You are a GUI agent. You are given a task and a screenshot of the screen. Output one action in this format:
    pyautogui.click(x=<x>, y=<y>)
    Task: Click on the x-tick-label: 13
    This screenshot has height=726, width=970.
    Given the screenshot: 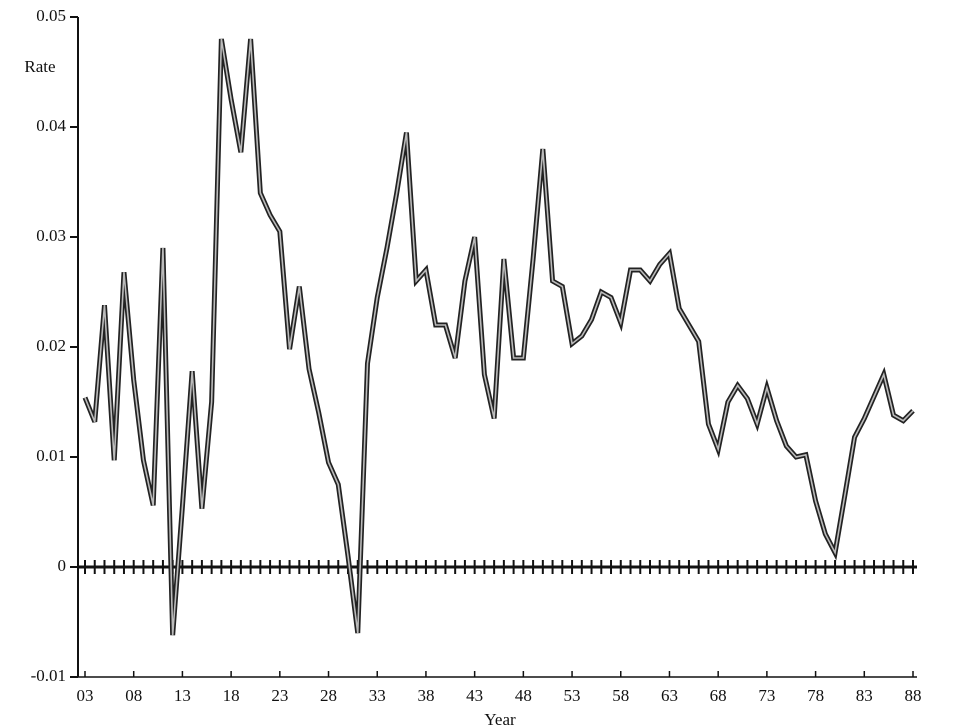 What is the action you would take?
    pyautogui.click(x=182, y=695)
    